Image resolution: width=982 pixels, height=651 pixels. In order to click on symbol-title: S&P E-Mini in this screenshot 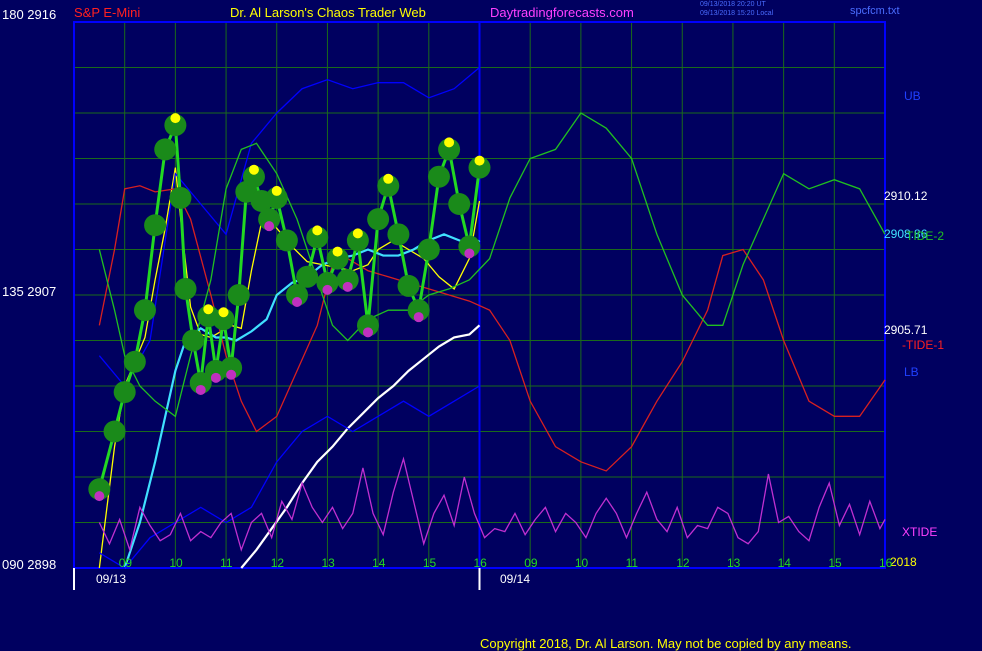, I will do `click(107, 12)`.